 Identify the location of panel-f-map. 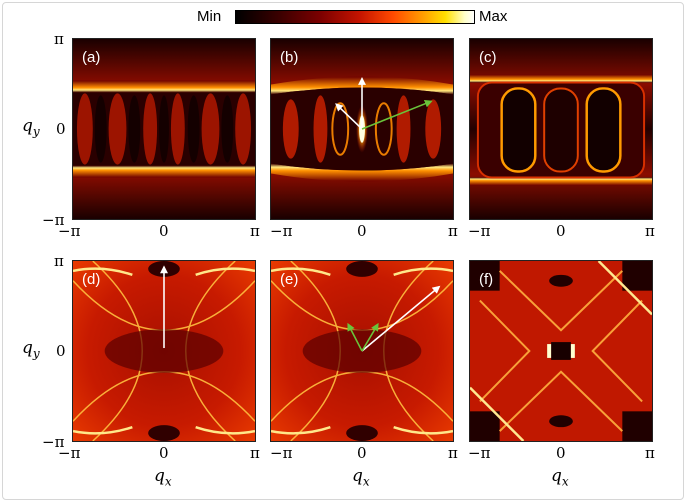
(561, 351).